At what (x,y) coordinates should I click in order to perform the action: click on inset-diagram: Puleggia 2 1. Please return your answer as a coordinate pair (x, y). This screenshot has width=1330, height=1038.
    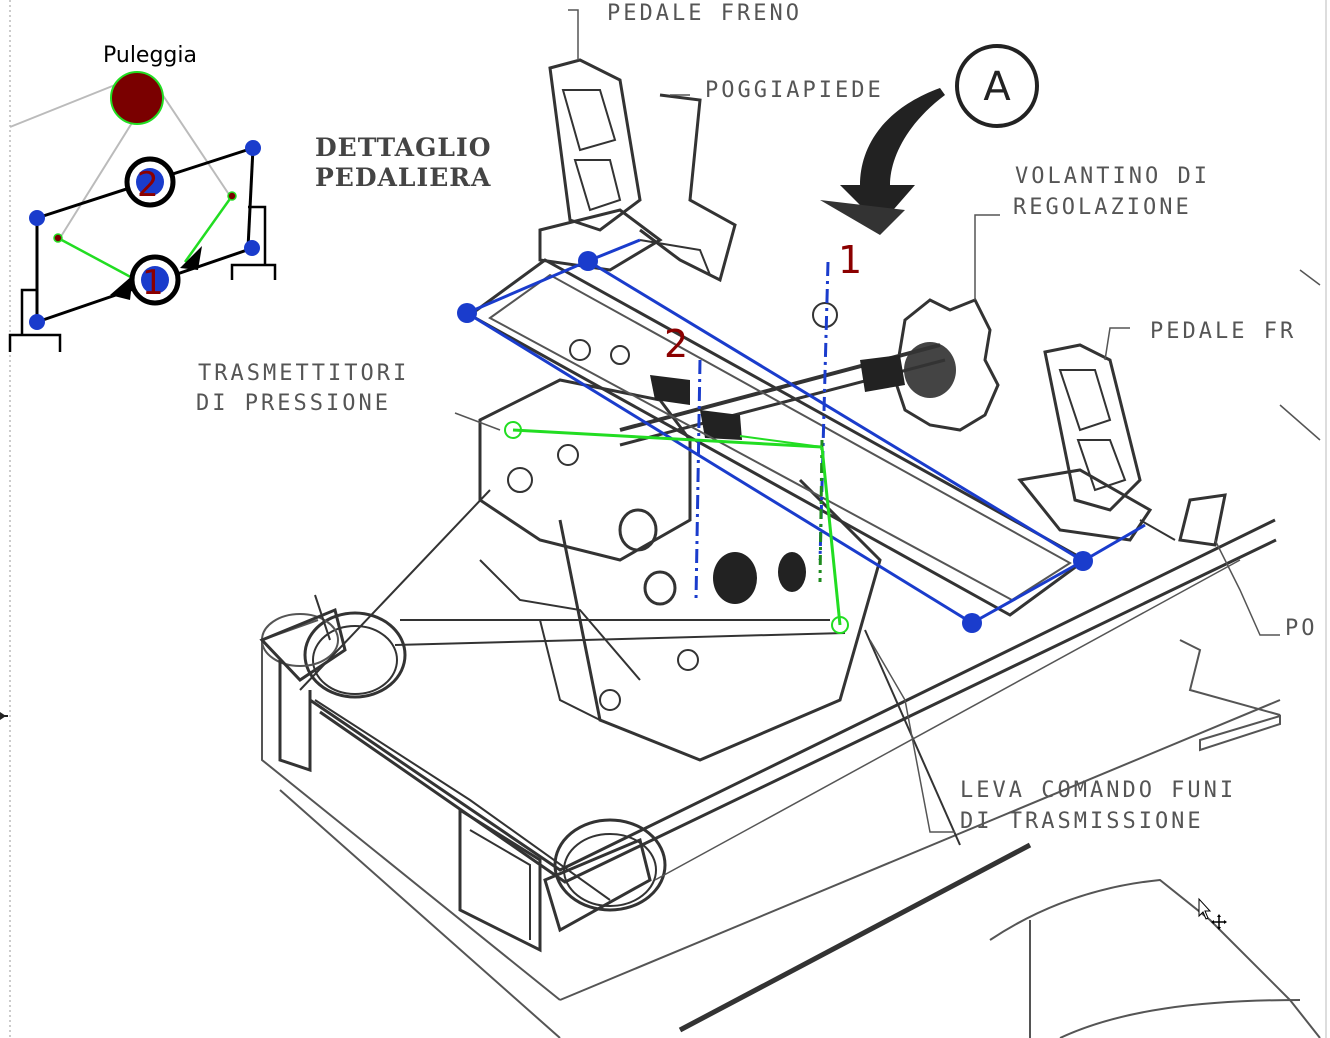
    Looking at the image, I should click on (142, 197).